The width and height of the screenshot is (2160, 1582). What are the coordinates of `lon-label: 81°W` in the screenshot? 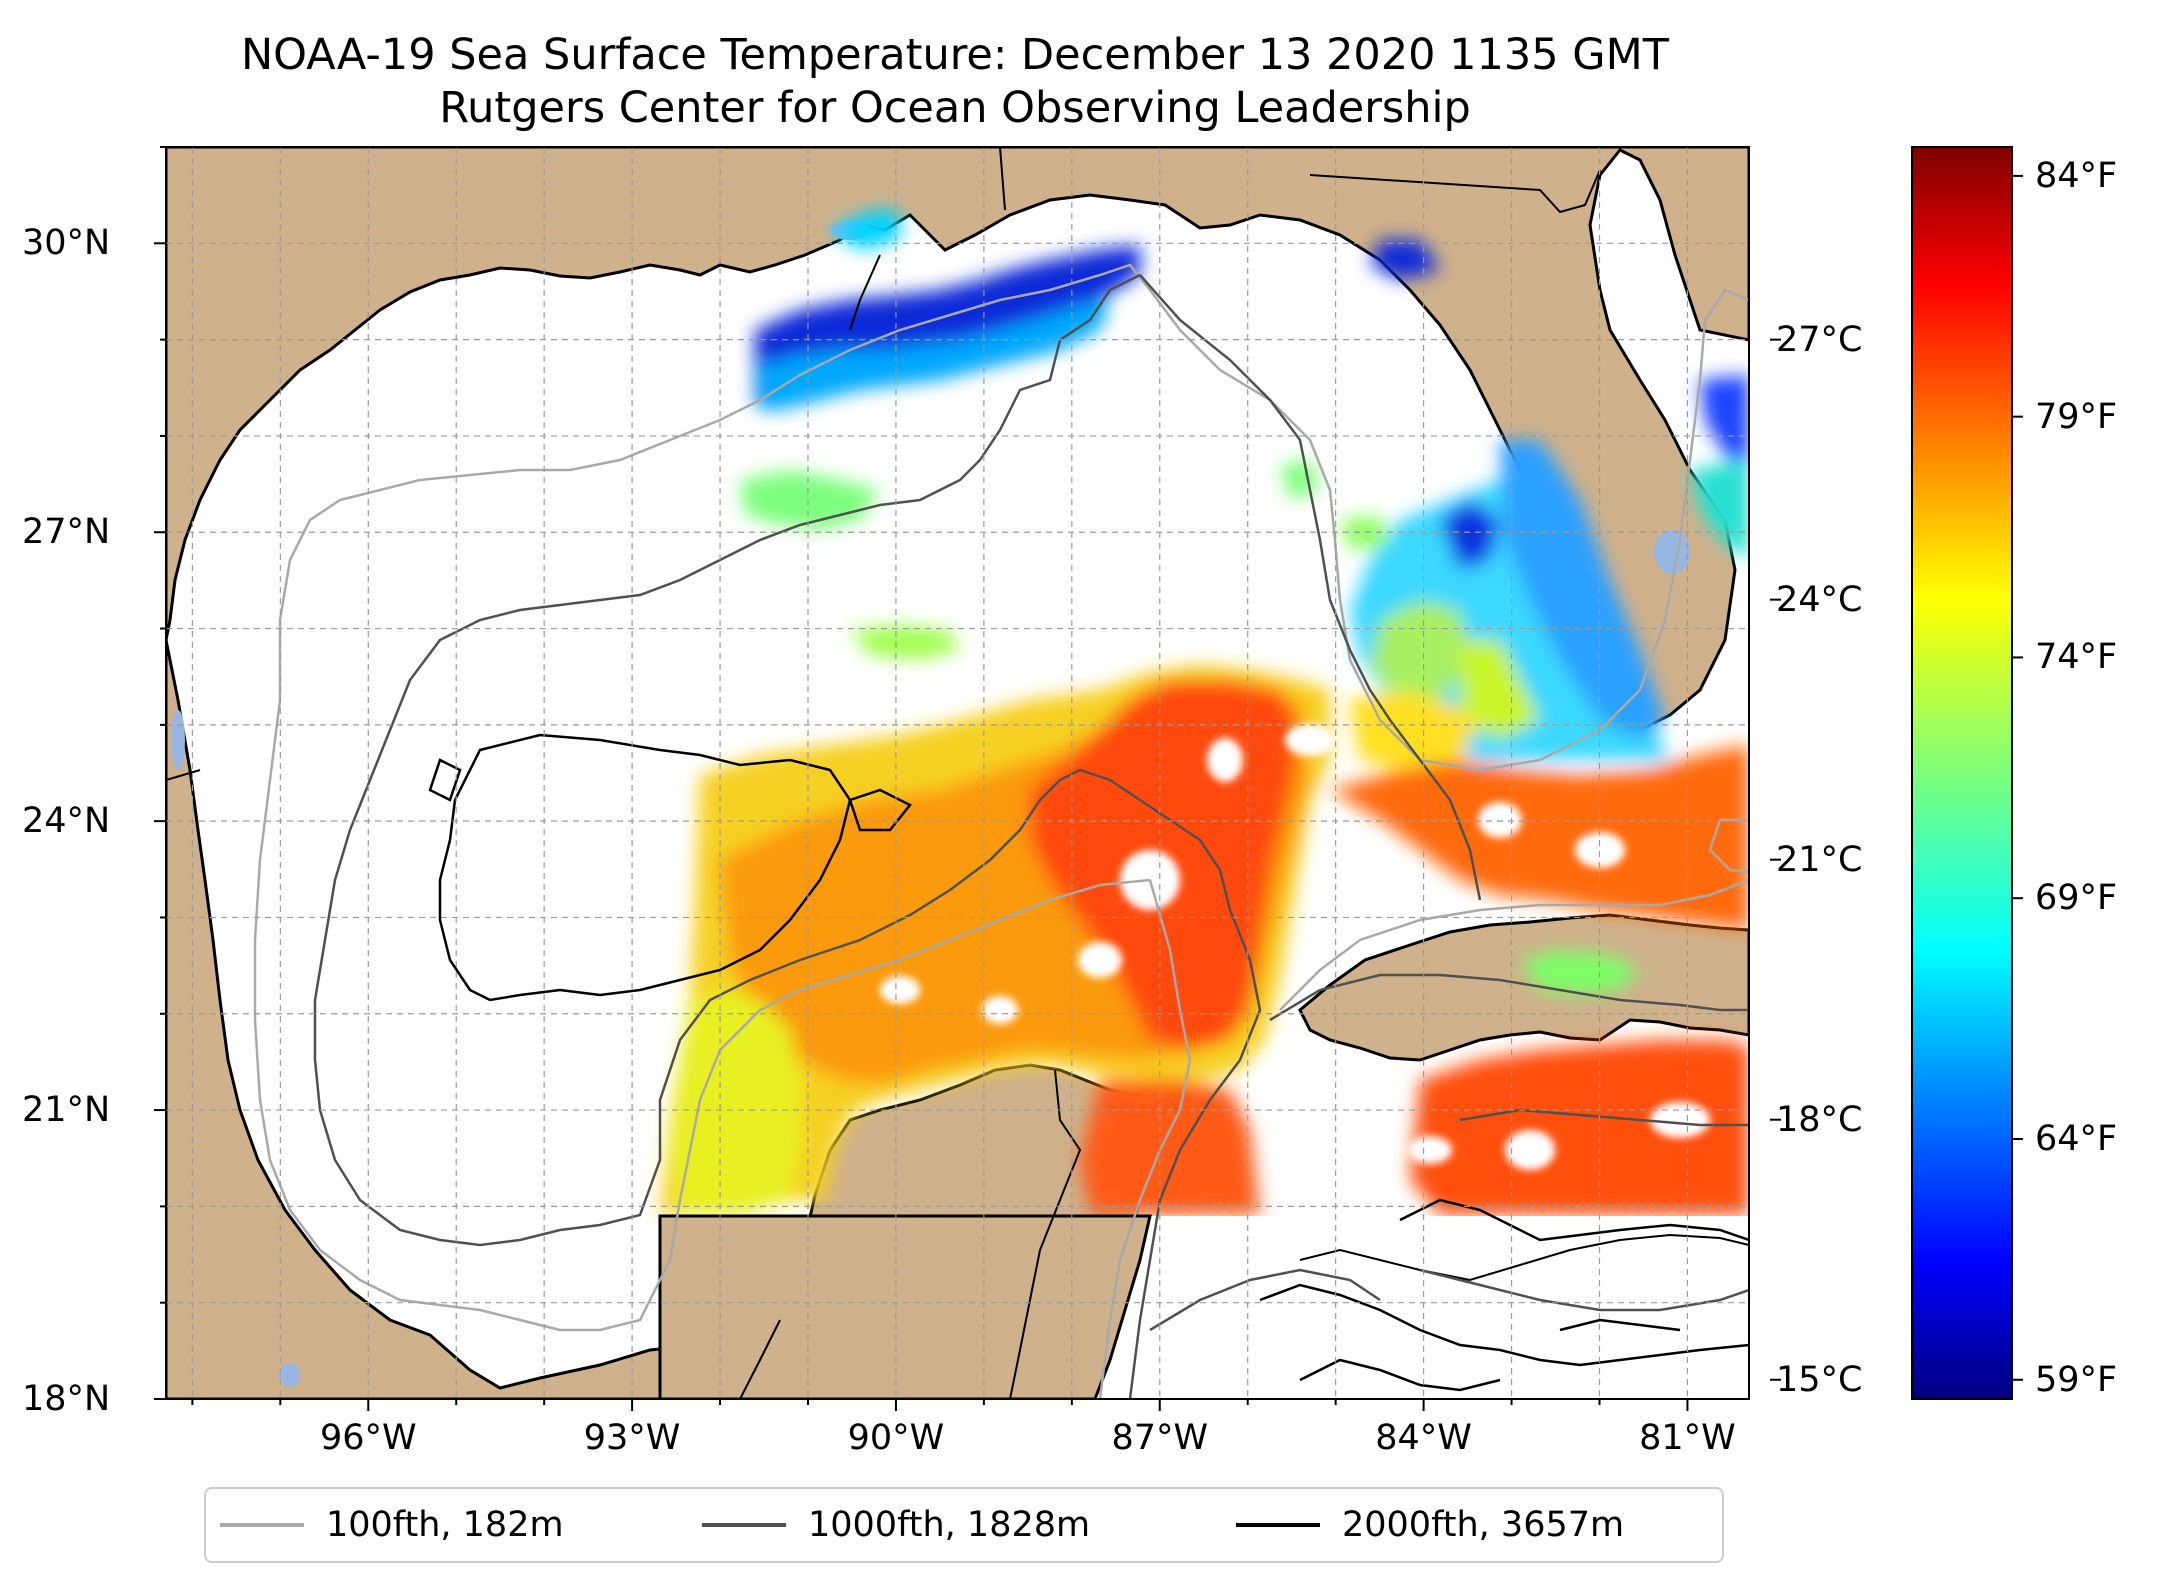 It's located at (1687, 1438).